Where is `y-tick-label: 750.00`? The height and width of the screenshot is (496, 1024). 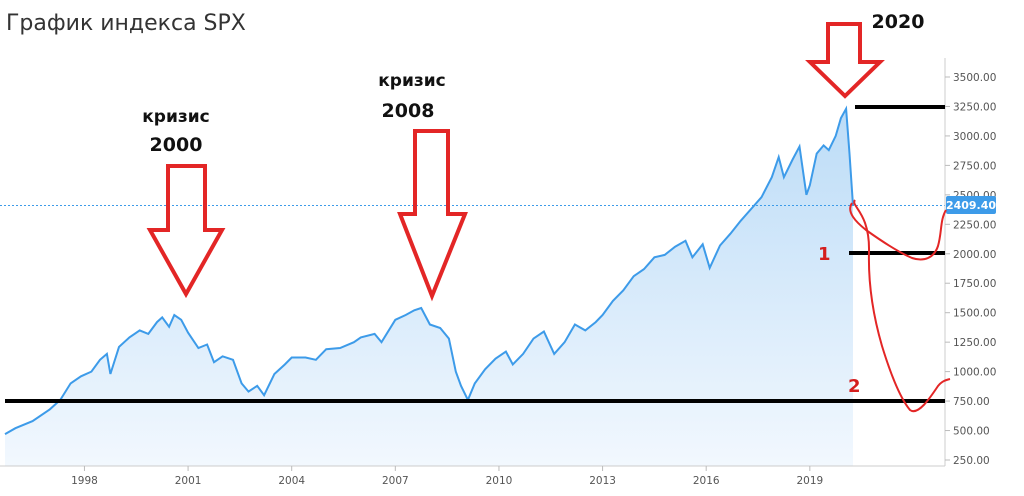 y-tick-label: 750.00 is located at coordinates (971, 402).